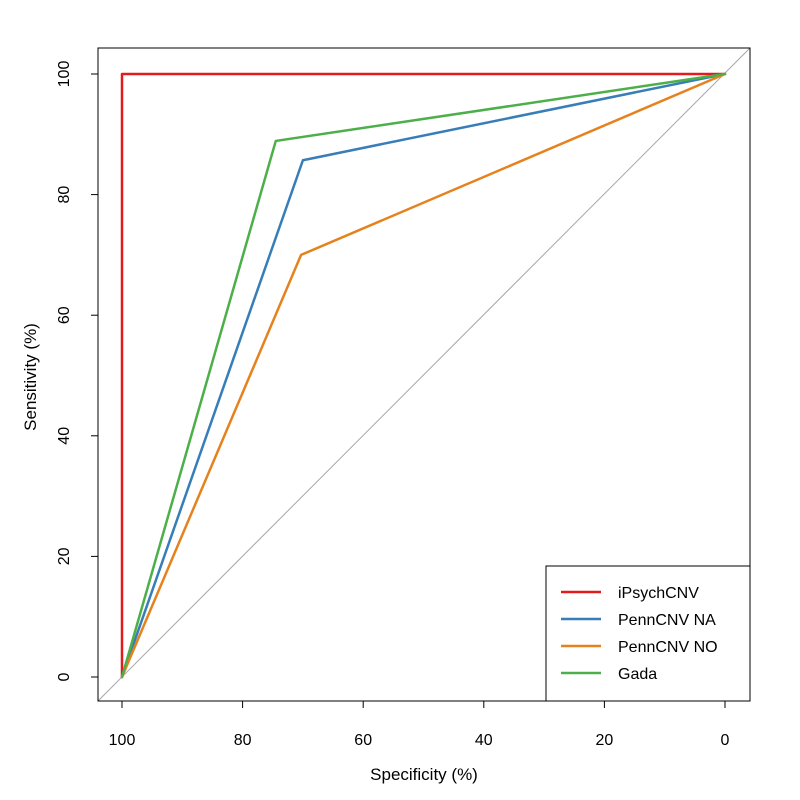  What do you see at coordinates (668, 647) in the screenshot?
I see `legend-label: PennCNV NO` at bounding box center [668, 647].